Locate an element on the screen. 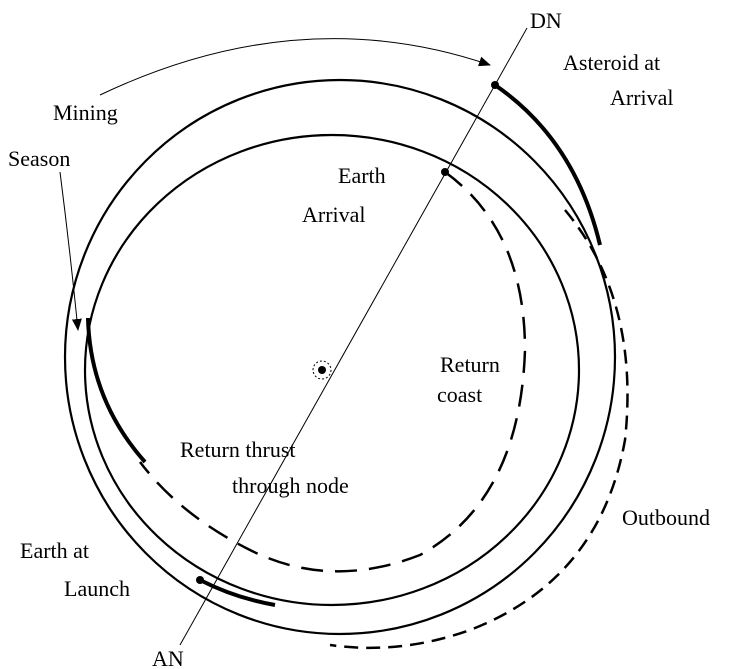  label: Season is located at coordinates (39, 158).